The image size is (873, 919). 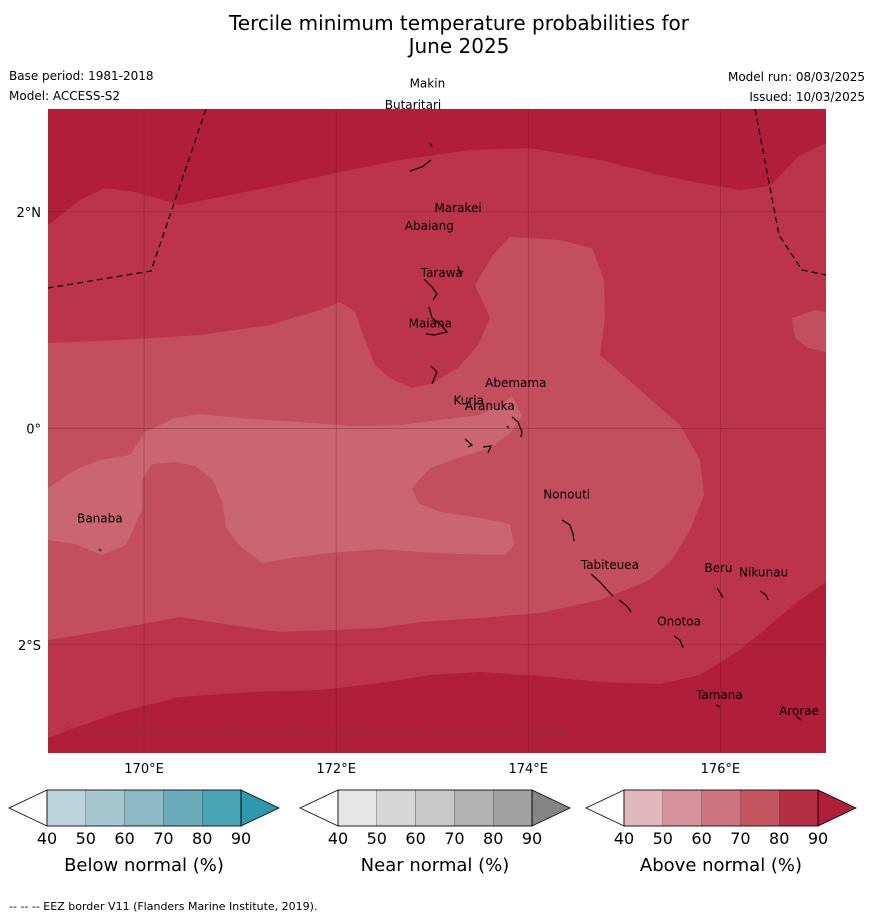 What do you see at coordinates (679, 621) in the screenshot?
I see `place-label: Onotoa` at bounding box center [679, 621].